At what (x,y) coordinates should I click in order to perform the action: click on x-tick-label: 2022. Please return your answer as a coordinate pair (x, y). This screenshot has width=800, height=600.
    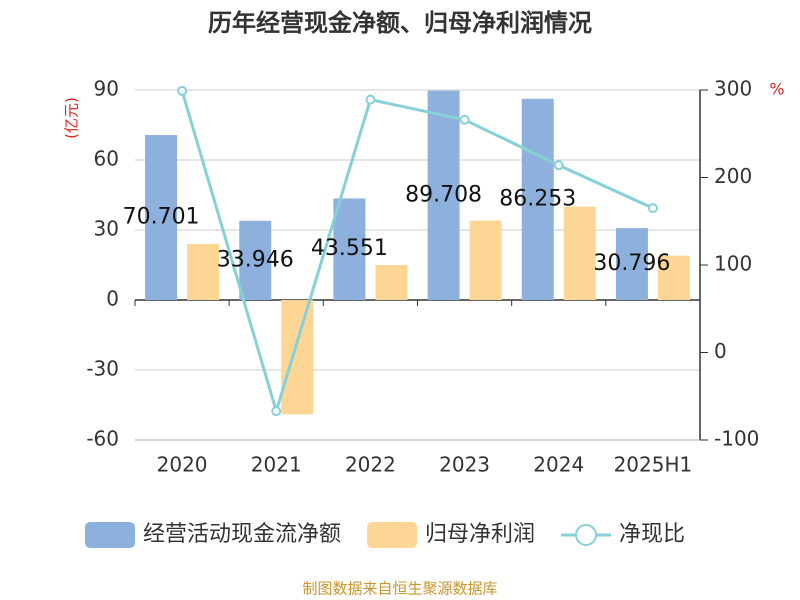
    Looking at the image, I should click on (370, 465).